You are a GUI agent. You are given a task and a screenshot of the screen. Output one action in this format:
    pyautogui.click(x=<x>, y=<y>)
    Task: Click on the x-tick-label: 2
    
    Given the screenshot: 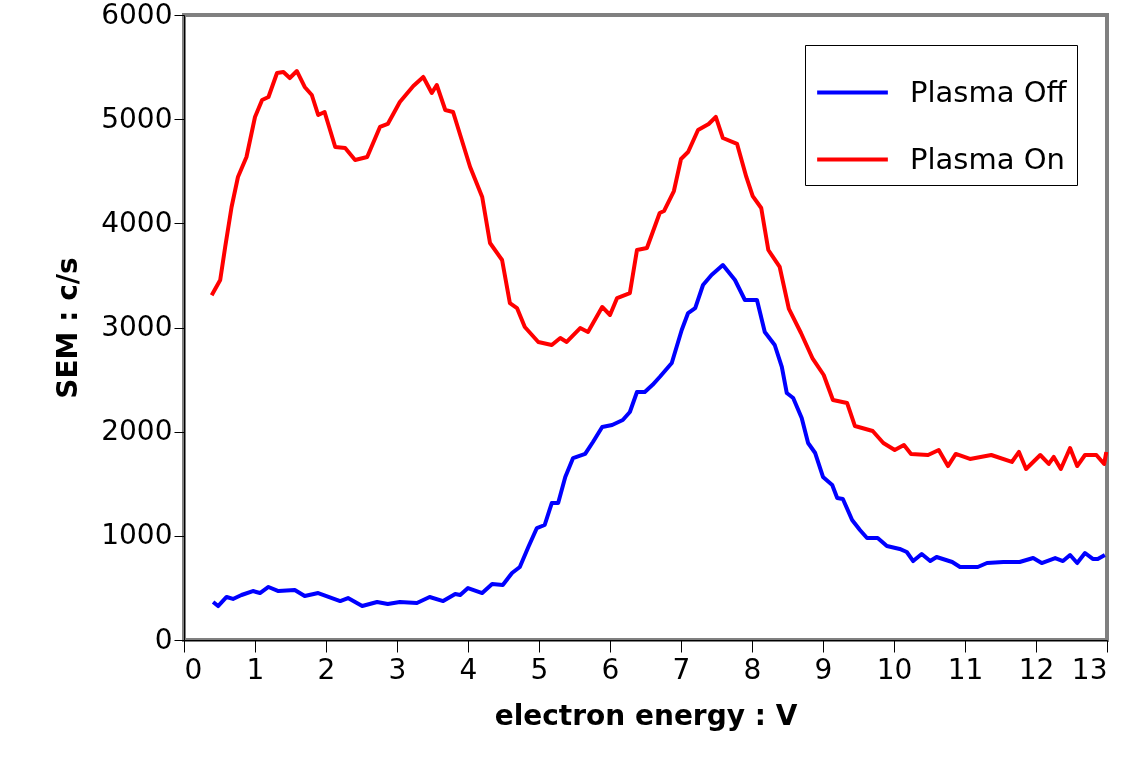 What is the action you would take?
    pyautogui.click(x=326, y=669)
    